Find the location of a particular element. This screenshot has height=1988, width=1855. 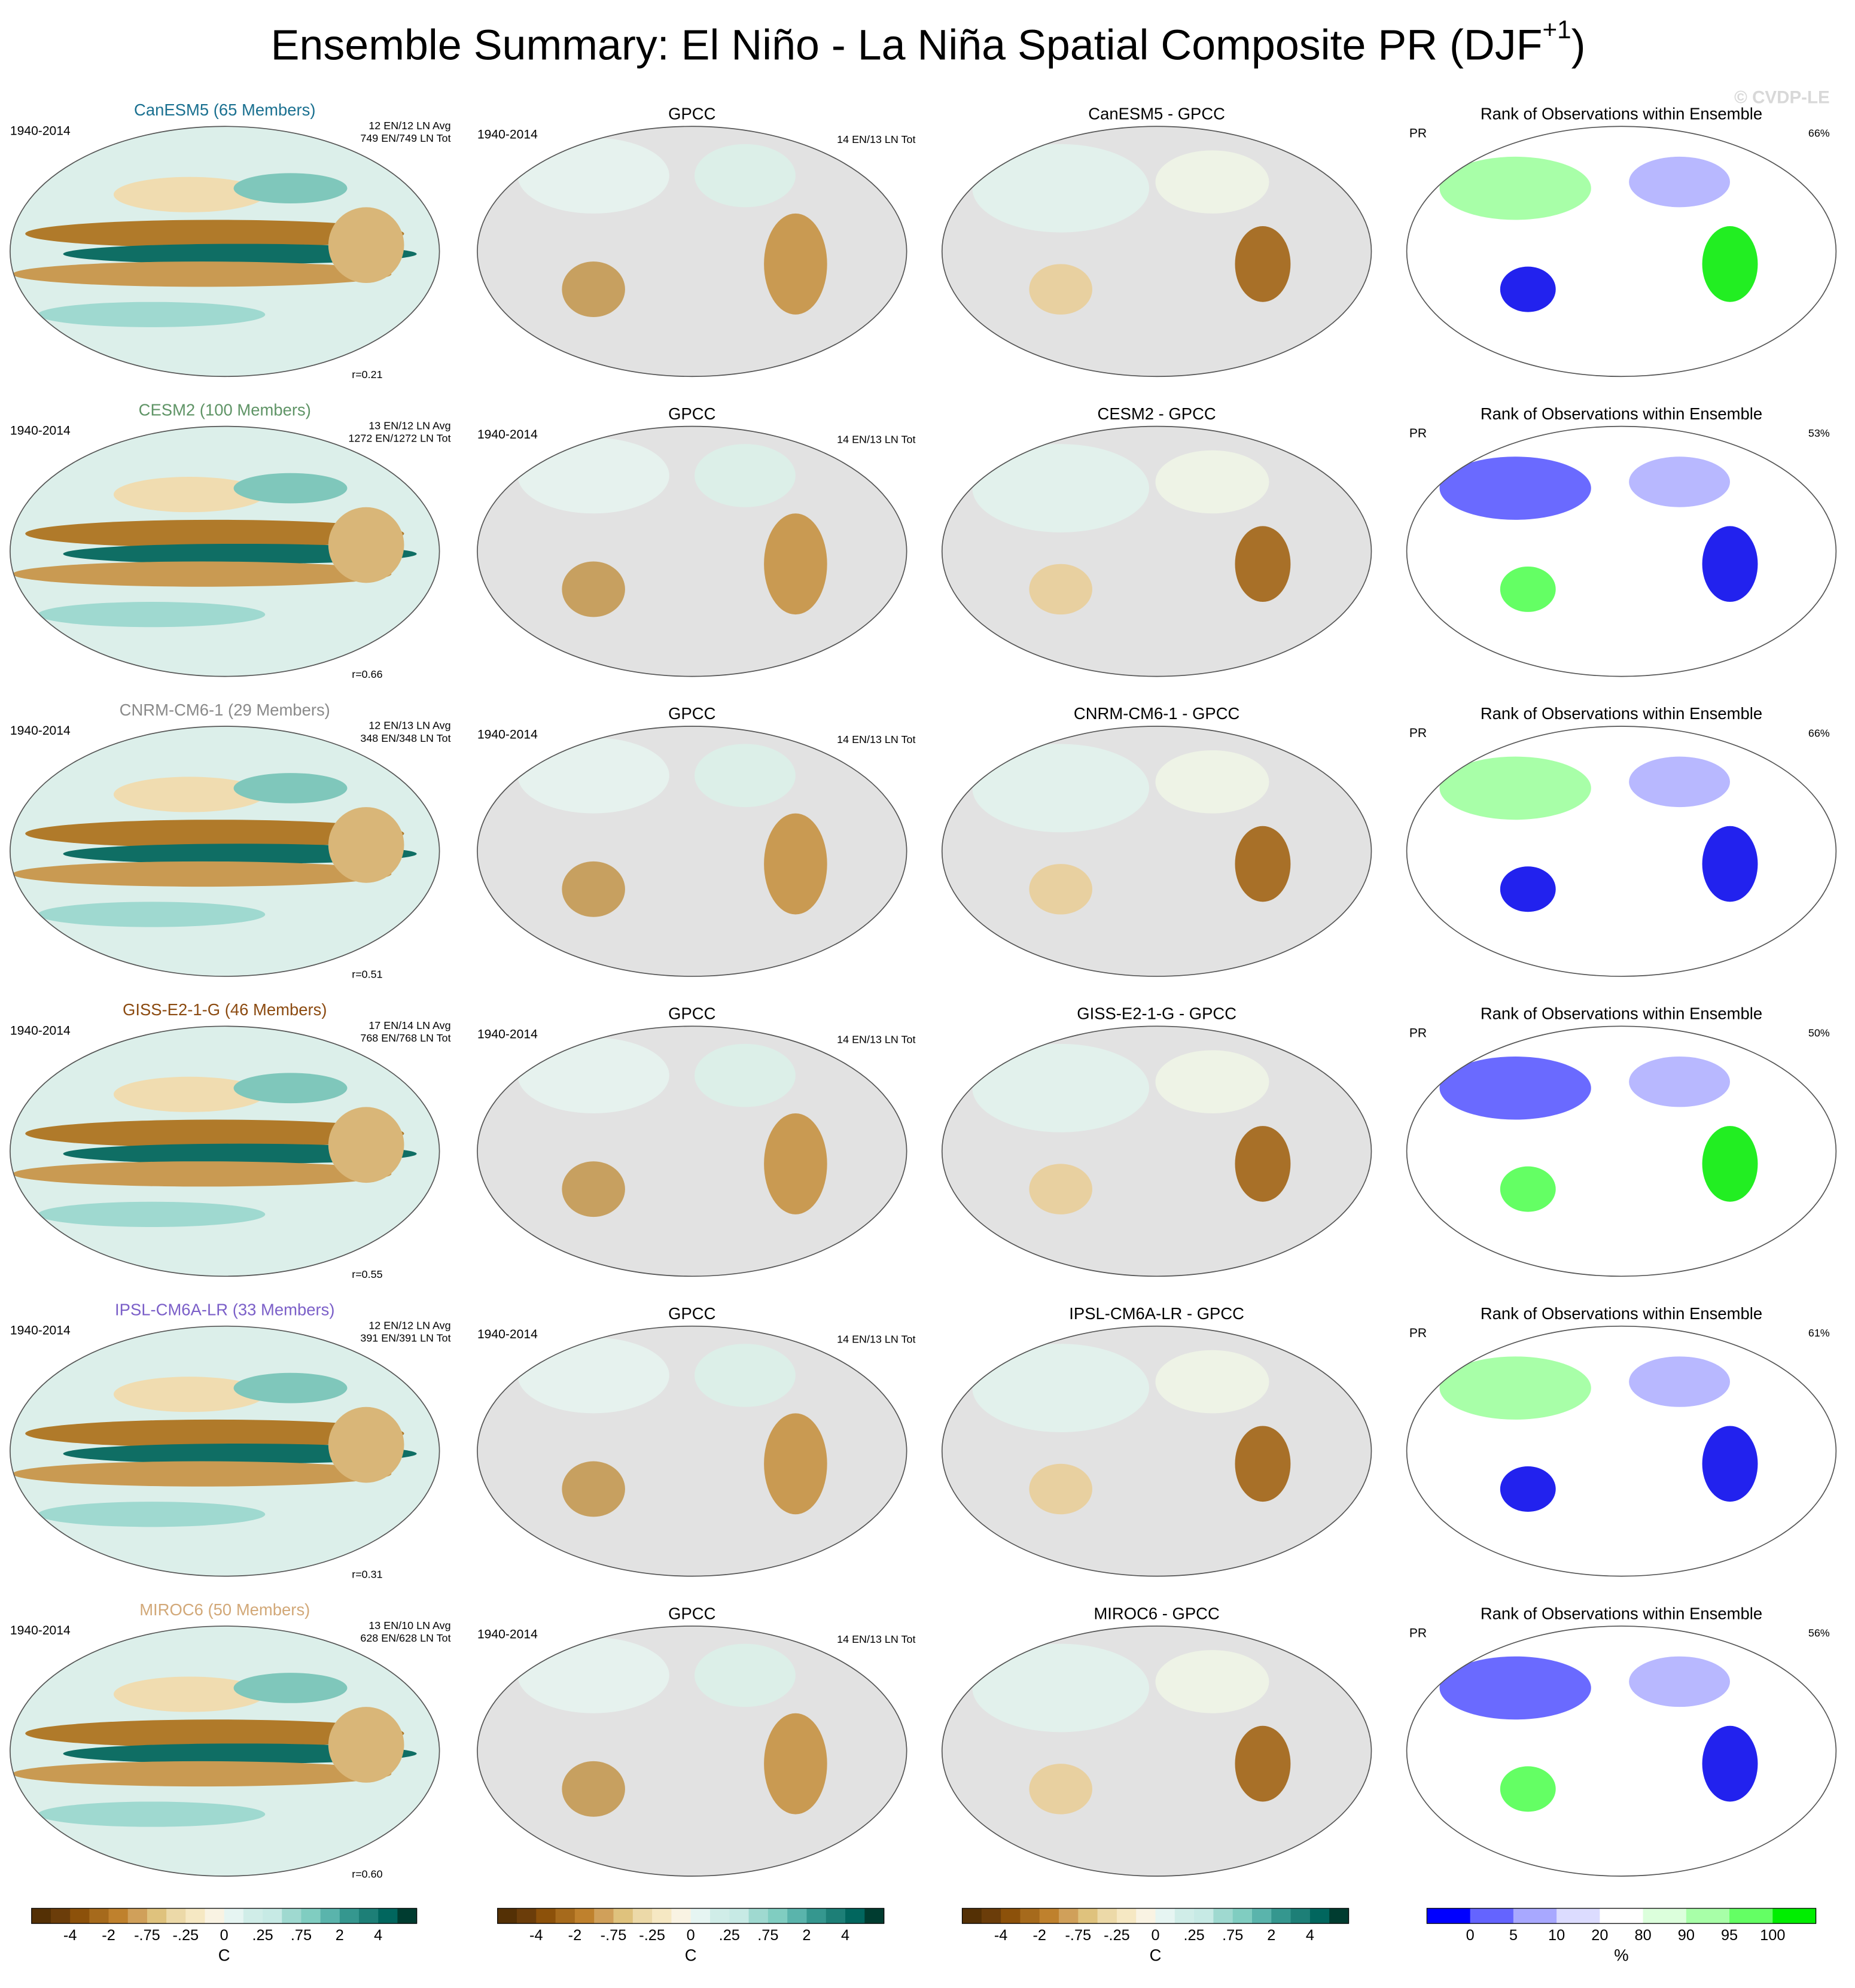

diff-title: CESM2 - GPCC is located at coordinates (1157, 413).